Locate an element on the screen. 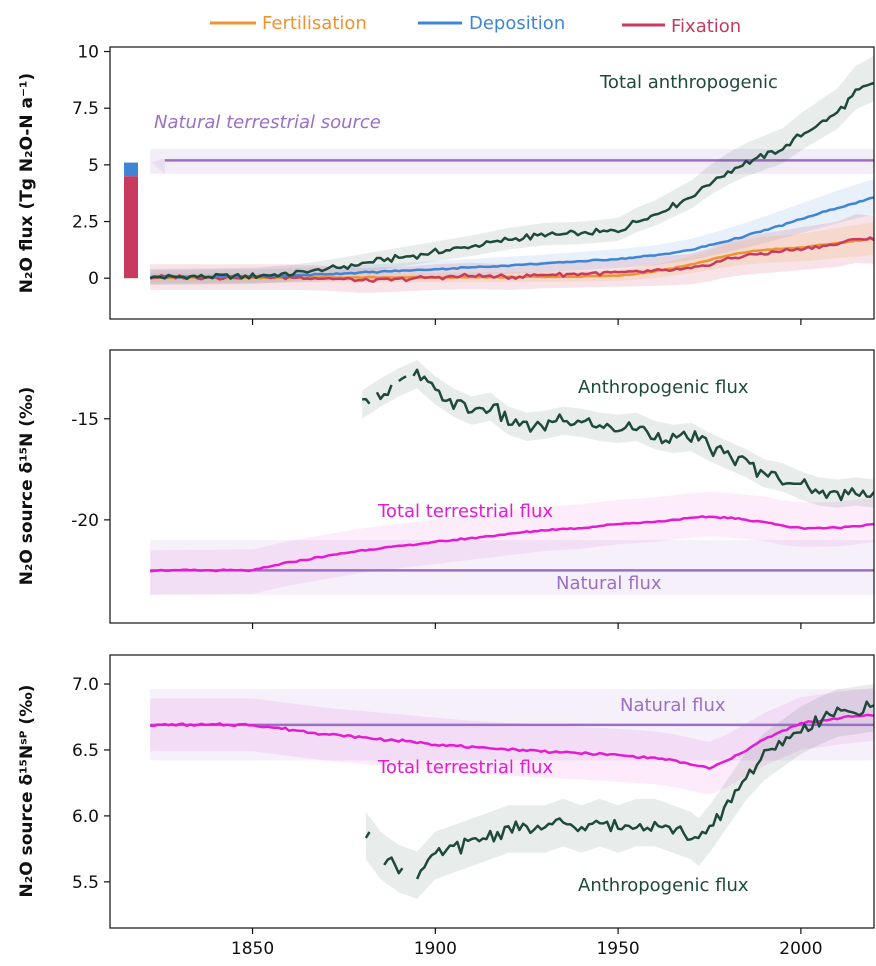 The height and width of the screenshot is (966, 876). y-tick-label: 7.5 is located at coordinates (85, 109).